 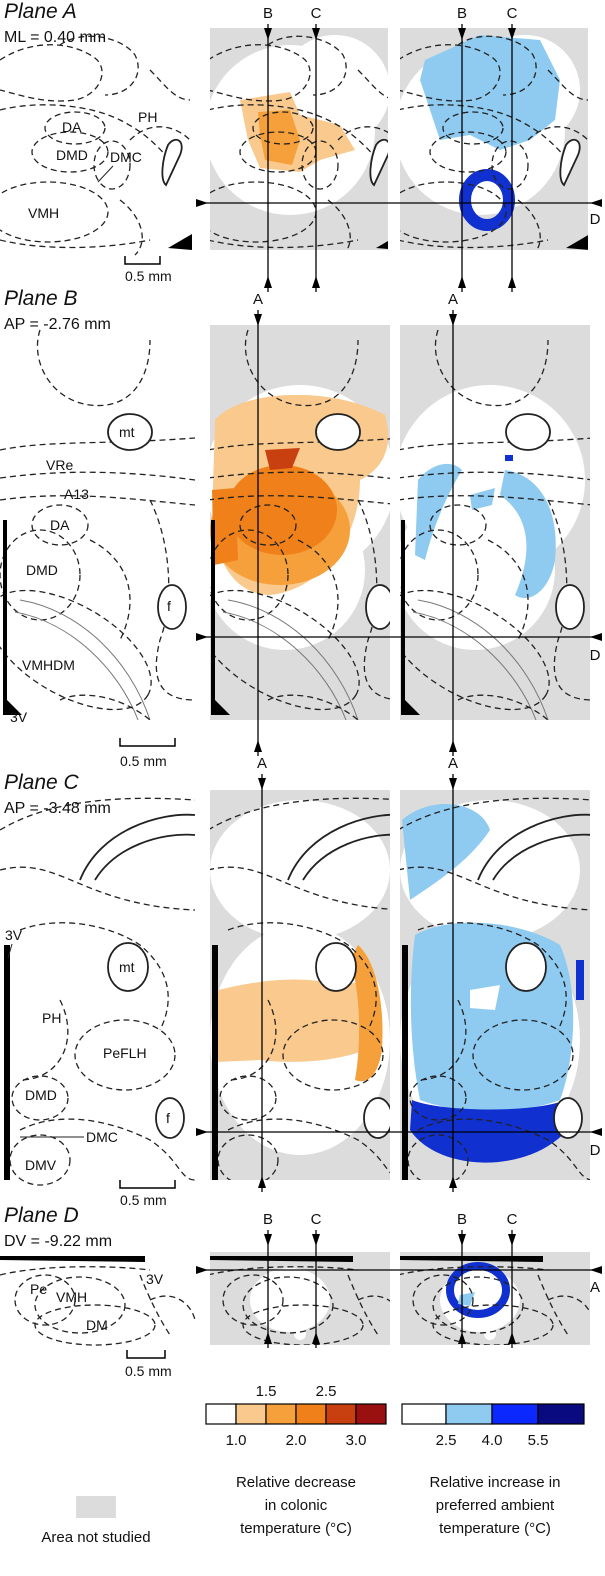 What do you see at coordinates (125, 1053) in the screenshot?
I see `region-label: PeFLH` at bounding box center [125, 1053].